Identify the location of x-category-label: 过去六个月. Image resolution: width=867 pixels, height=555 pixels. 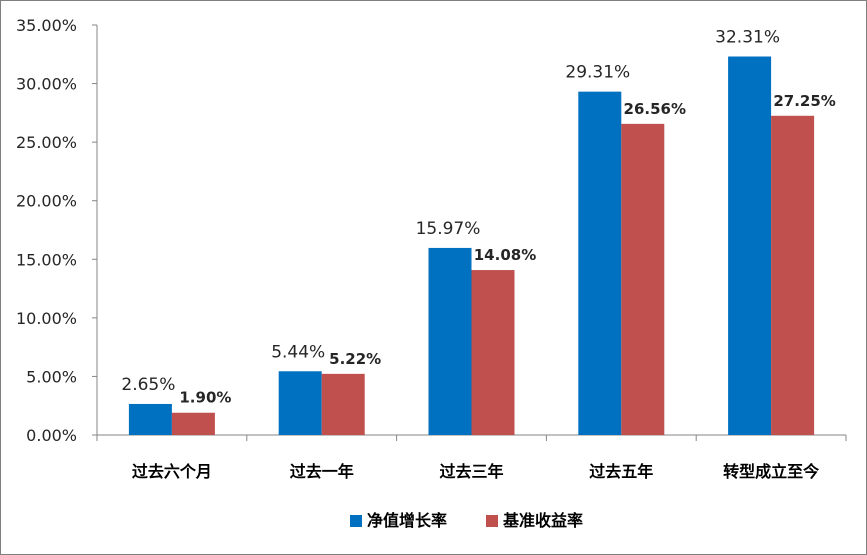
(172, 471).